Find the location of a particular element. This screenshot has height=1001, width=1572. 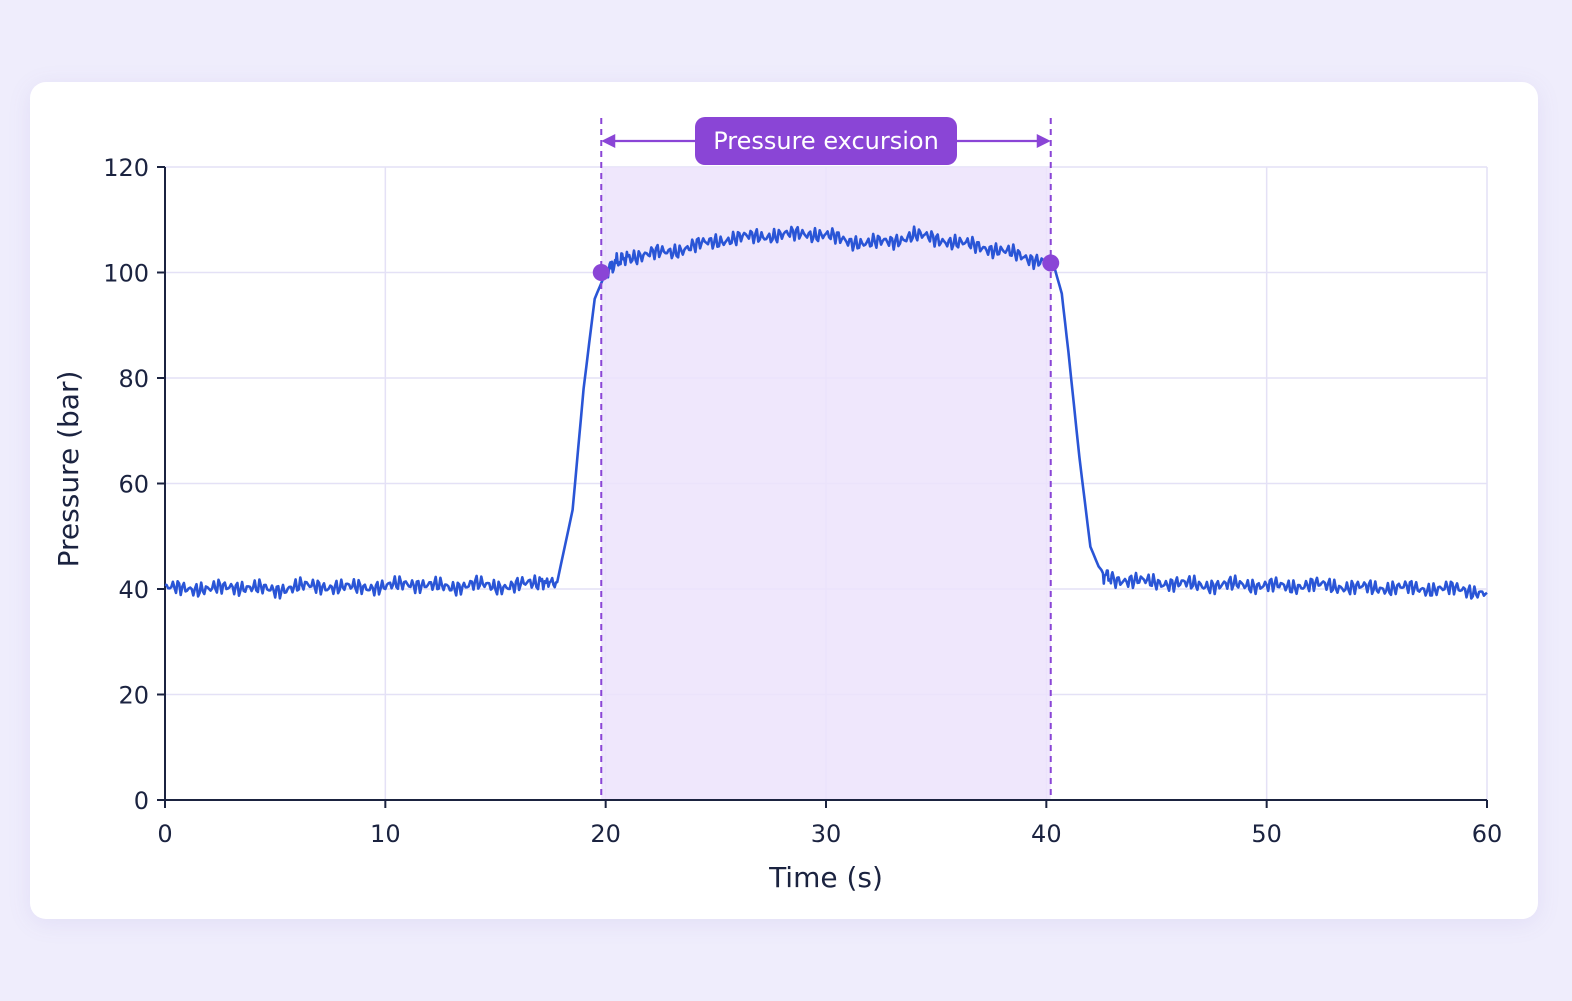

y-axis-title: Pressure (bar) is located at coordinates (68, 469).